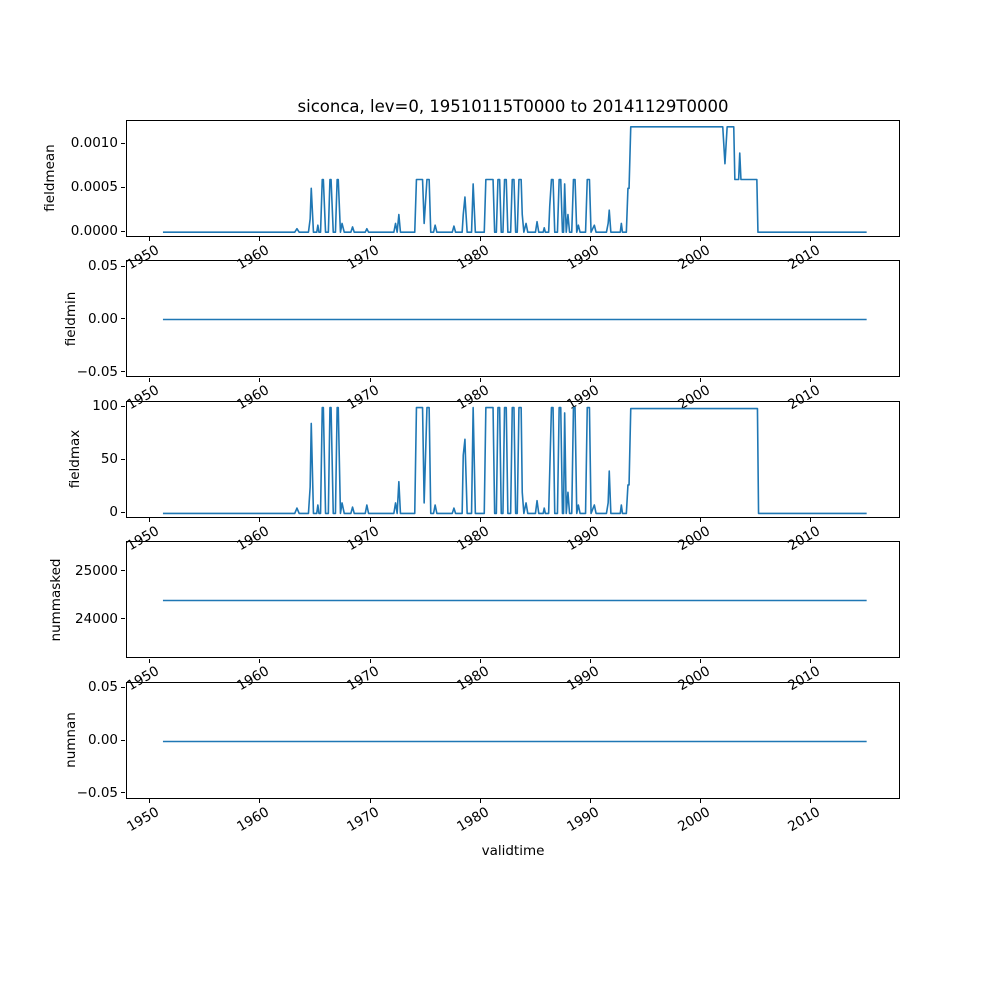  I want to click on subplot-fieldmin, so click(512, 319).